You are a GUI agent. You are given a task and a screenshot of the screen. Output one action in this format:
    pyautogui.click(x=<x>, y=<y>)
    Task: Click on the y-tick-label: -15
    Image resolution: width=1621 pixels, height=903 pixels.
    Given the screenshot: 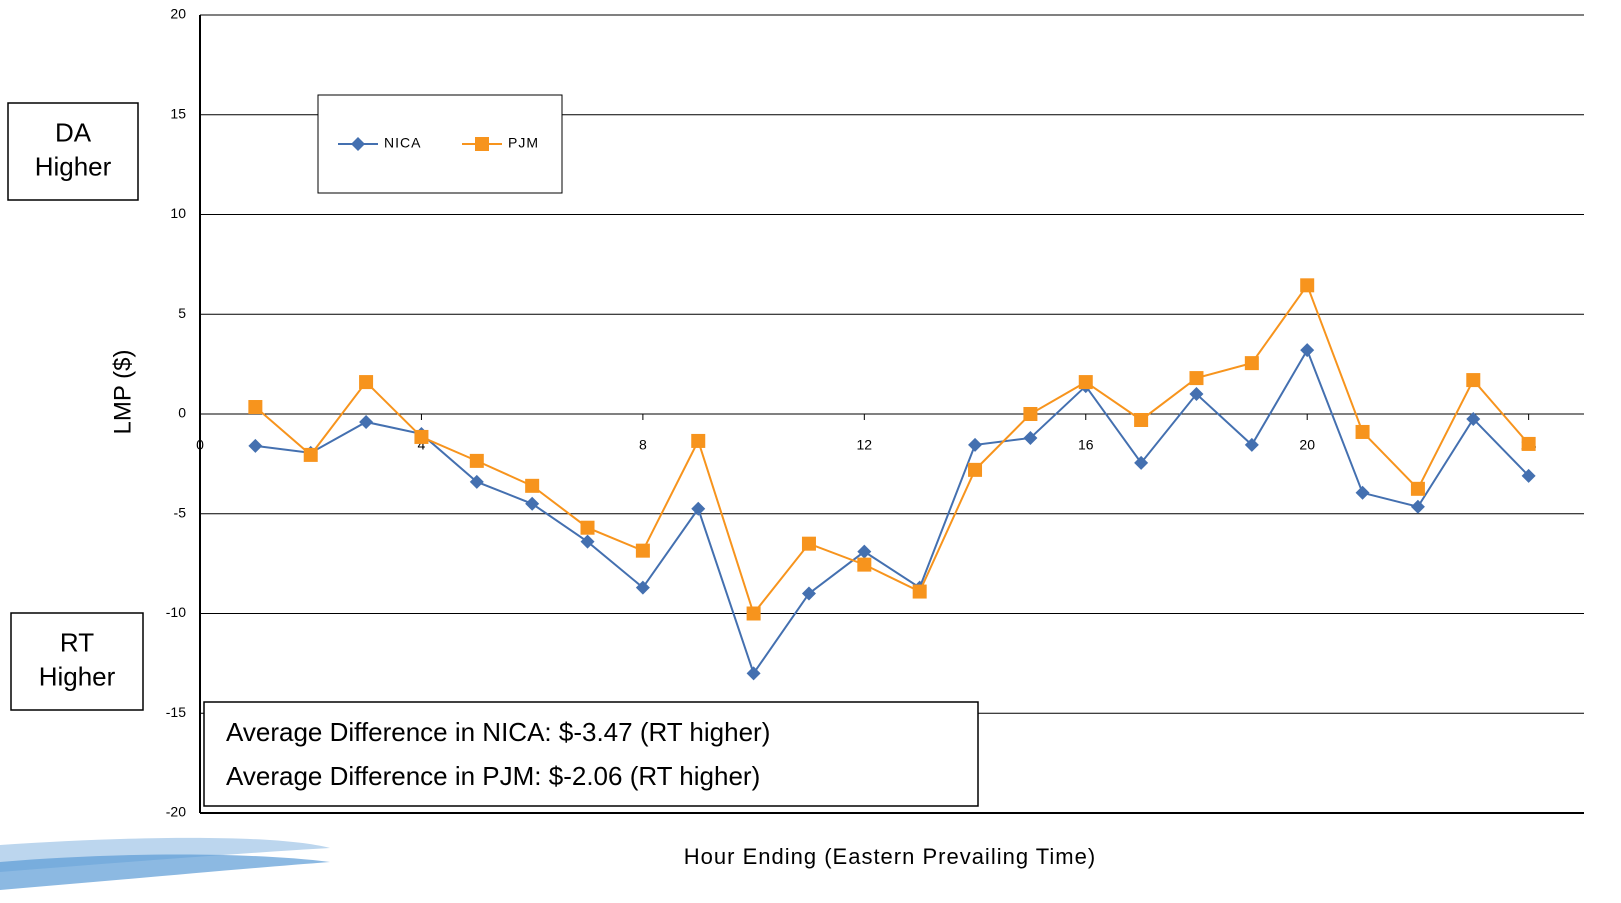 What is the action you would take?
    pyautogui.click(x=176, y=712)
    